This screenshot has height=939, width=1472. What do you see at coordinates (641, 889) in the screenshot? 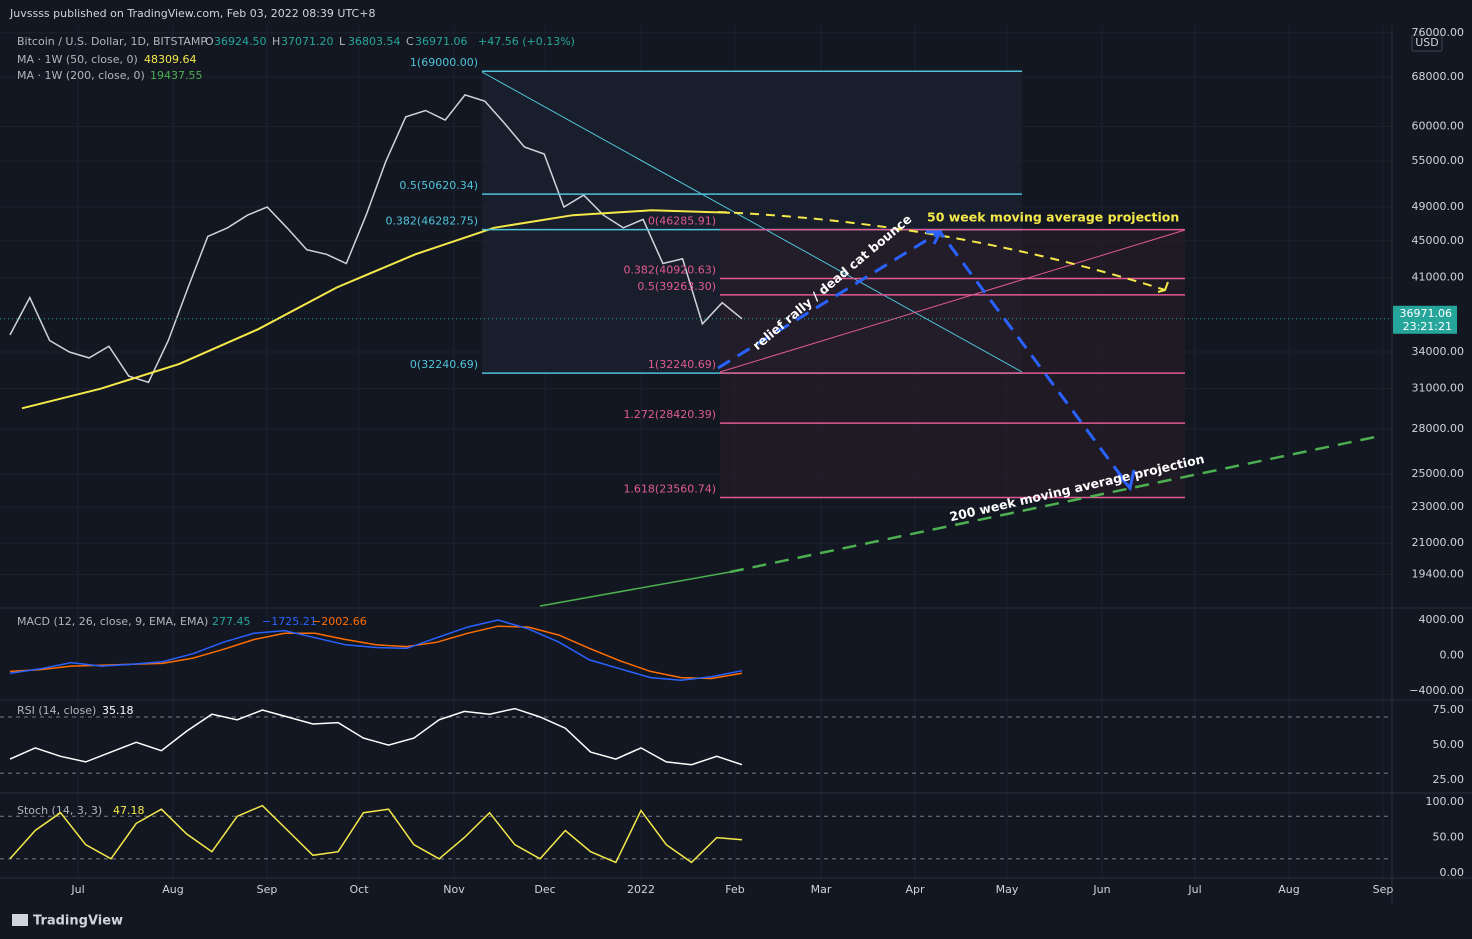
I see `x-tick-label: 2022` at bounding box center [641, 889].